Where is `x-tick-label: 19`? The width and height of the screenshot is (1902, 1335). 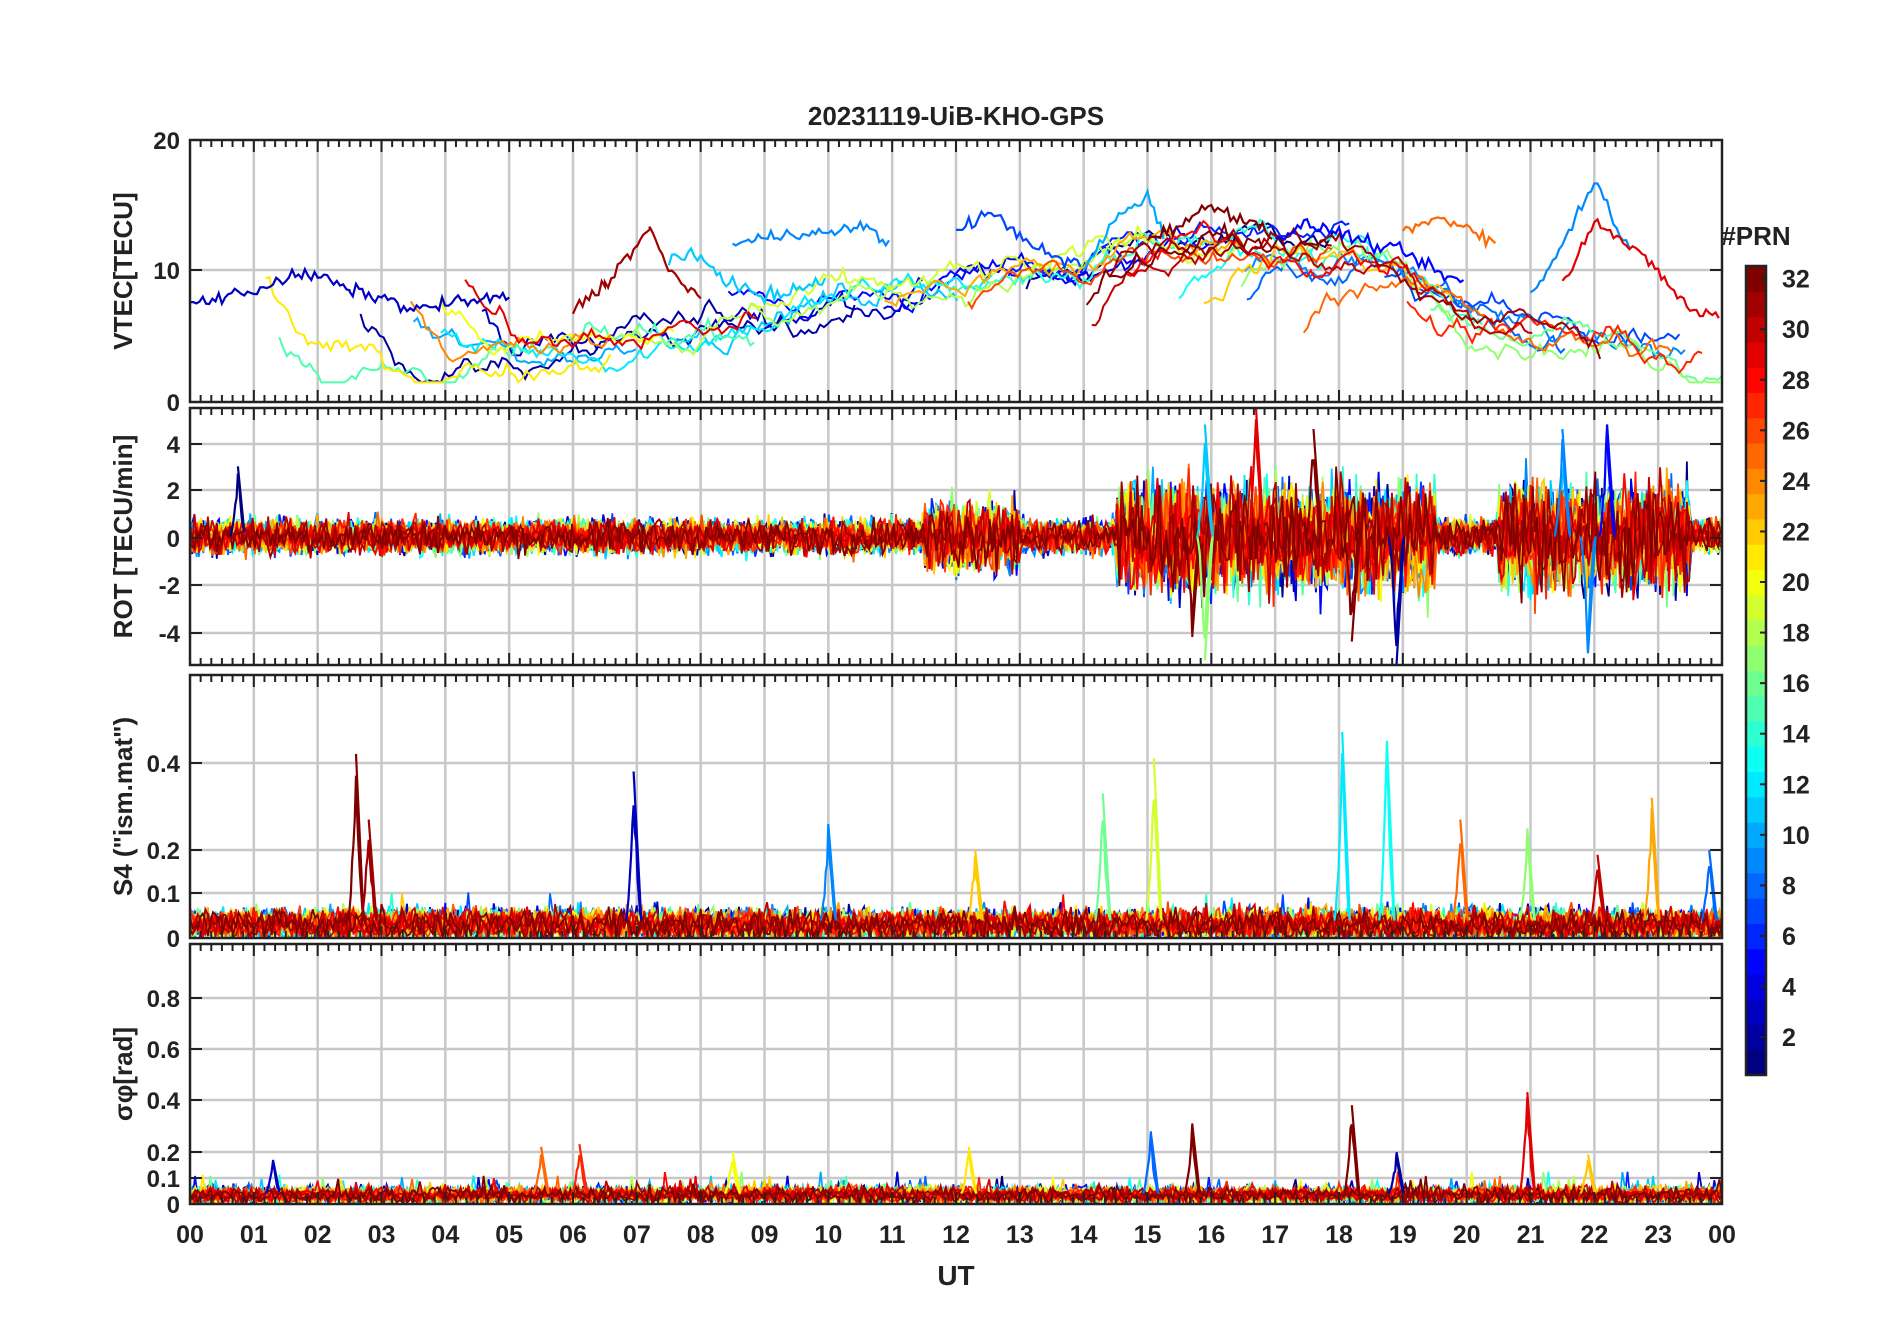 x-tick-label: 19 is located at coordinates (1403, 1235).